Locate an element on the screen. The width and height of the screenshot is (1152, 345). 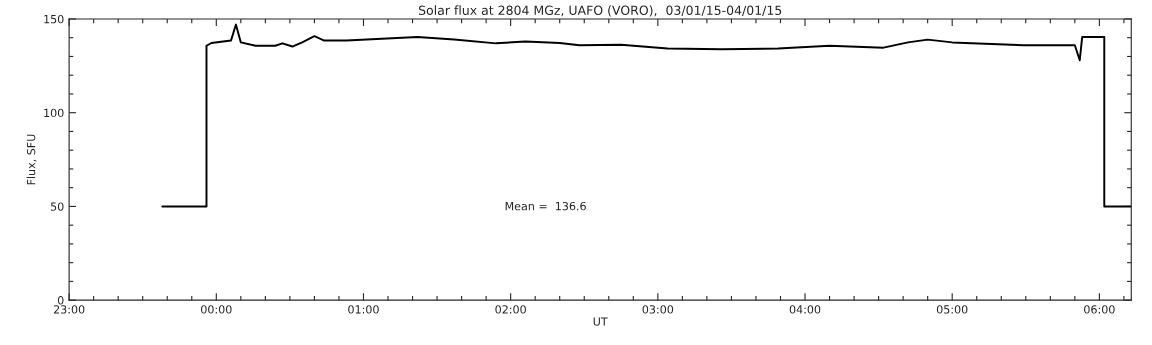
x-tick-label: 06:00 is located at coordinates (1099, 309).